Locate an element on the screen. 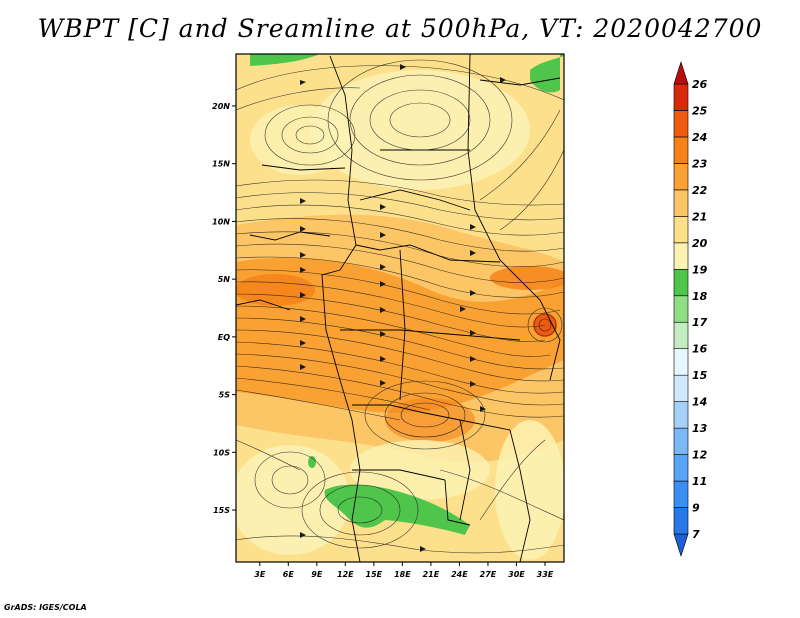 Image resolution: width=800 pixels, height=618 pixels. x-axis: 3E 6E 9E 12E 15E 18E 21E 24E 27E 30E 33E is located at coordinates (404, 570).